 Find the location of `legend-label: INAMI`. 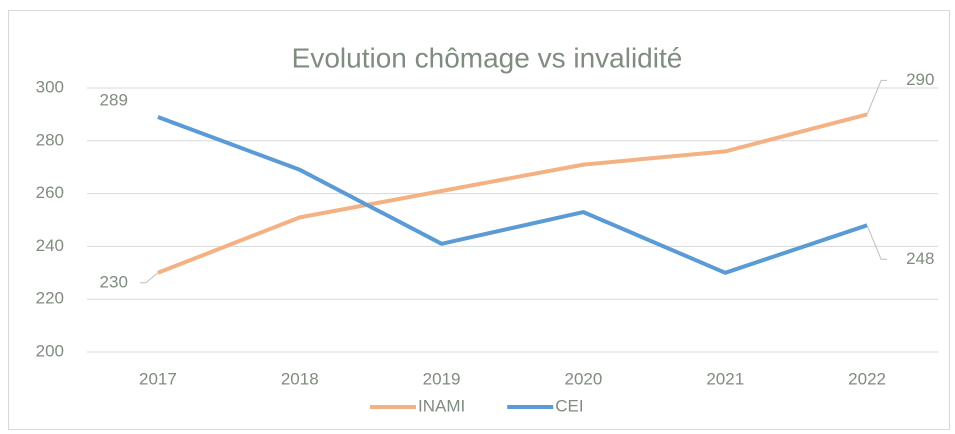

legend-label: INAMI is located at coordinates (441, 405).